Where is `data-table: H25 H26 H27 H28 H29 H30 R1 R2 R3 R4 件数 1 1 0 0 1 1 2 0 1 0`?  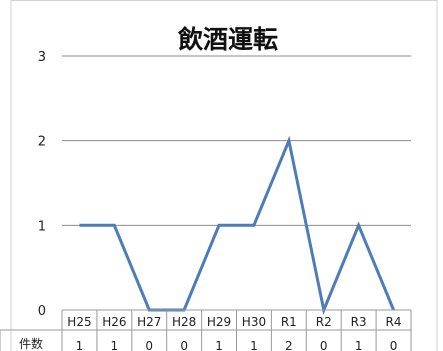
data-table: H25 H26 H27 H28 H29 H30 R1 R2 R3 R4 件数 1 1 0 0 1 1 2 0 1 0 is located at coordinates (206, 330).